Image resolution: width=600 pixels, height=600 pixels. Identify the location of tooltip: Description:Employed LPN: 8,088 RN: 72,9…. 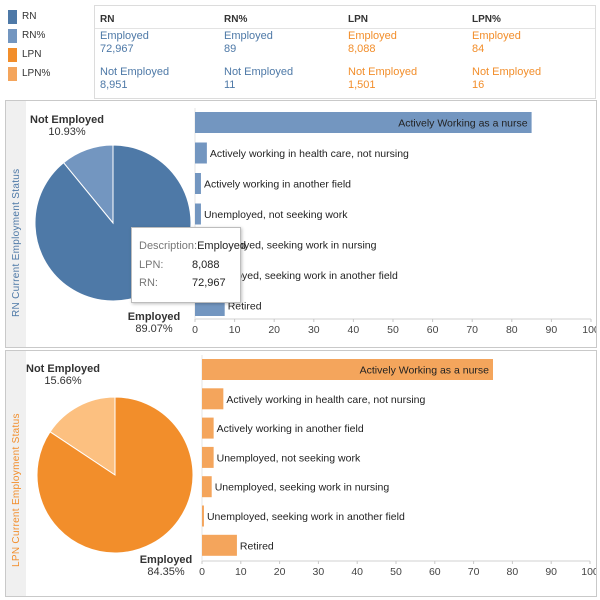
(188, 265).